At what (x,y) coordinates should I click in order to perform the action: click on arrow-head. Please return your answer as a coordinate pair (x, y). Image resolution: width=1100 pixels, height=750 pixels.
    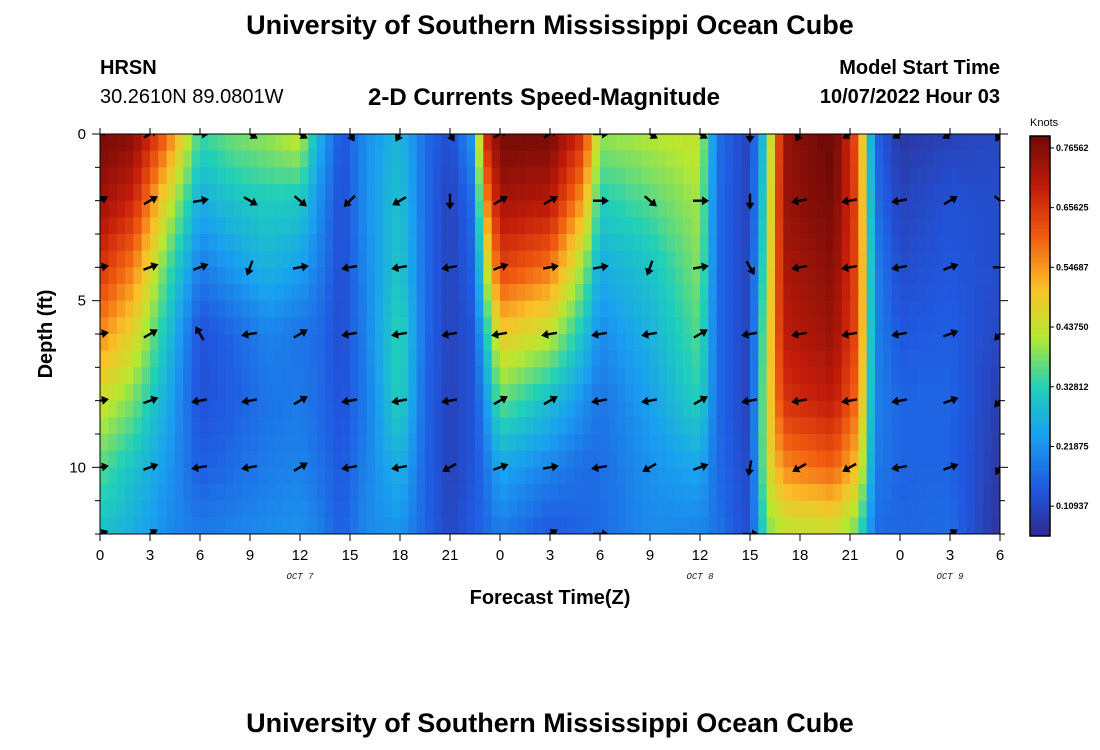
    Looking at the image, I should click on (245, 468).